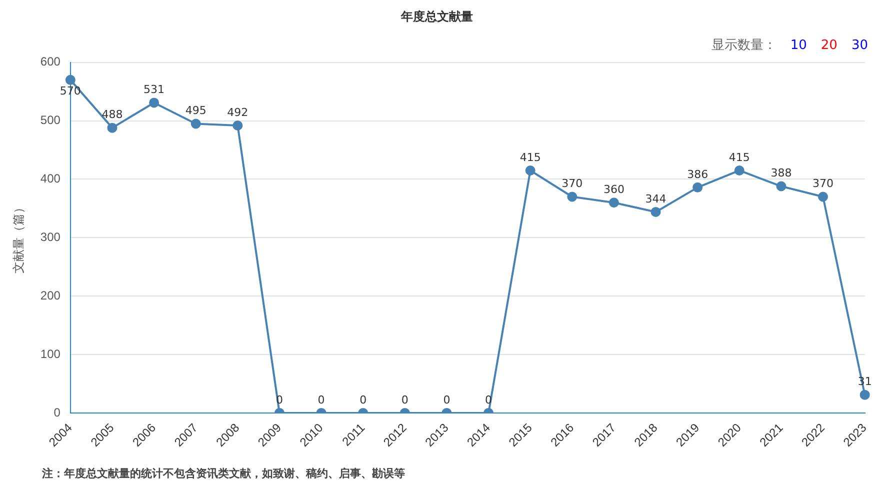  What do you see at coordinates (697, 174) in the screenshot?
I see `data-label: 386` at bounding box center [697, 174].